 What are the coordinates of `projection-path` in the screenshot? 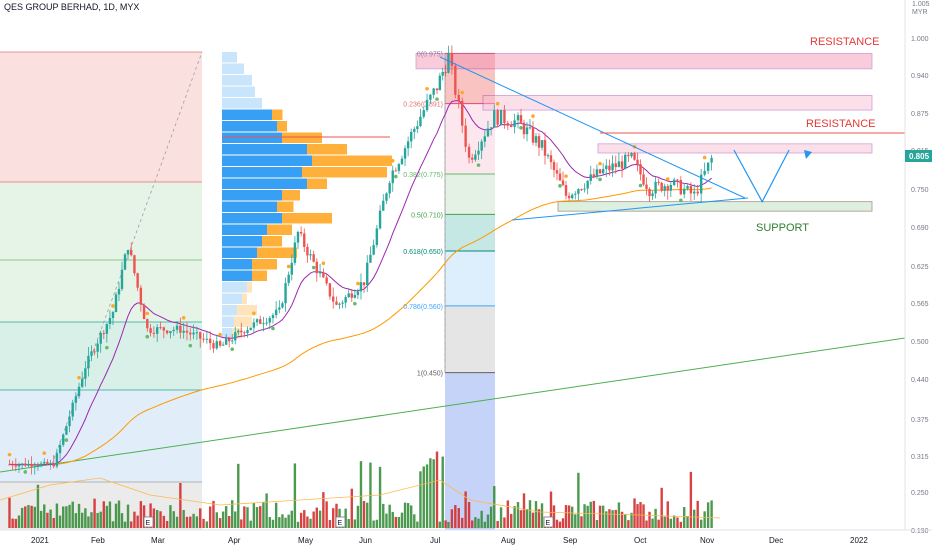 It's located at (761, 176).